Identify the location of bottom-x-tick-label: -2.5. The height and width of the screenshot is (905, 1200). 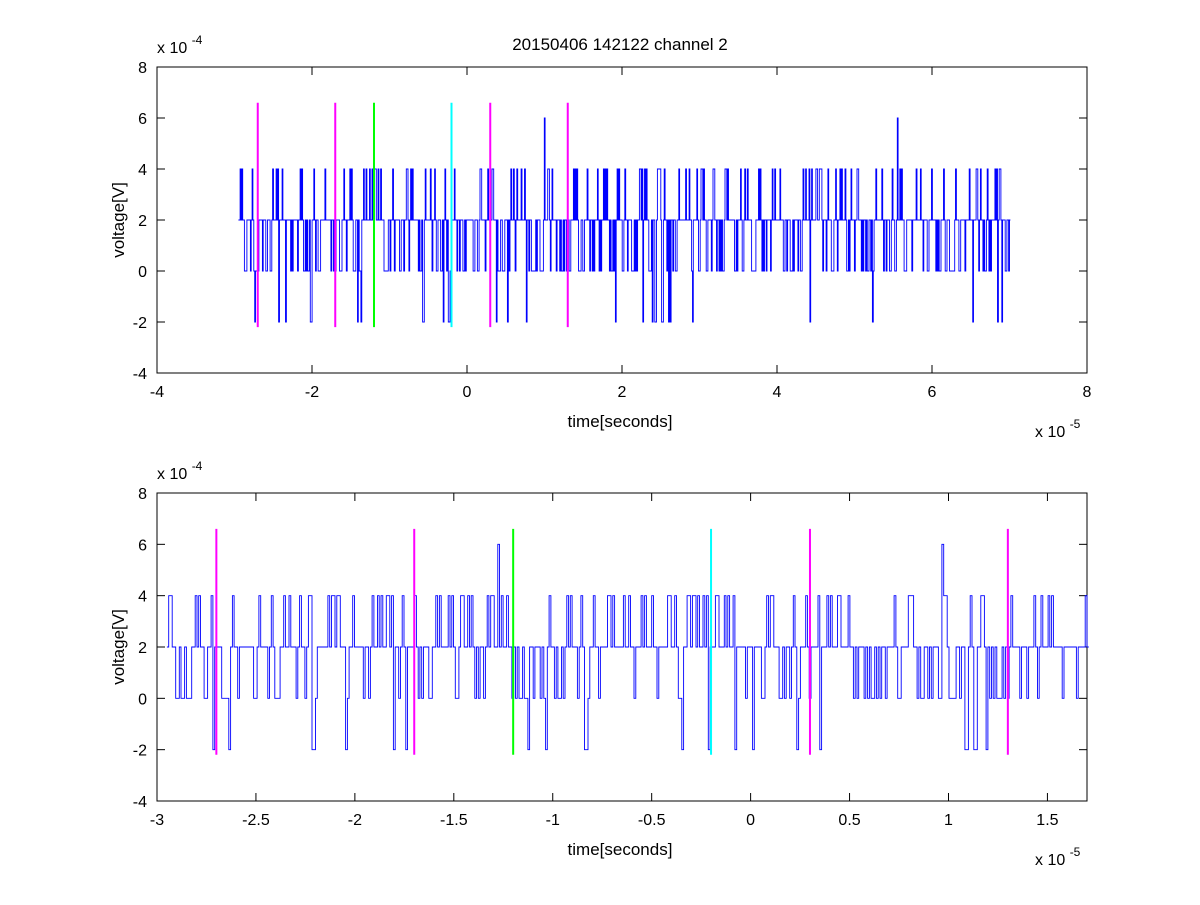
(256, 820).